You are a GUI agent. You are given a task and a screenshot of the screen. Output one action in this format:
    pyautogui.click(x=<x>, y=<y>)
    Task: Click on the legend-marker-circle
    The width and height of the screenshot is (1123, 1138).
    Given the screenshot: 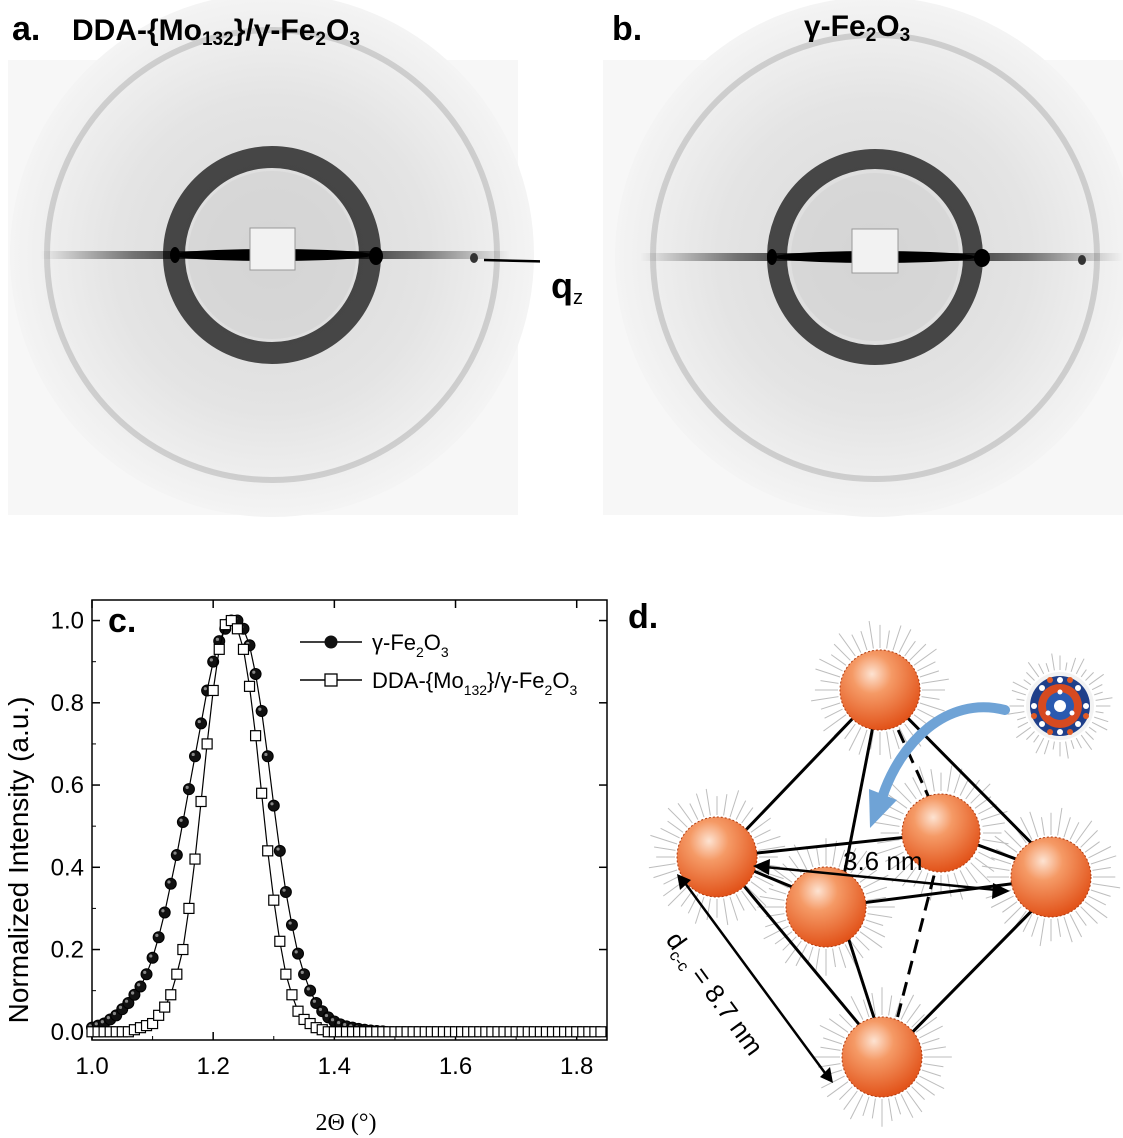 What is the action you would take?
    pyautogui.click(x=331, y=642)
    